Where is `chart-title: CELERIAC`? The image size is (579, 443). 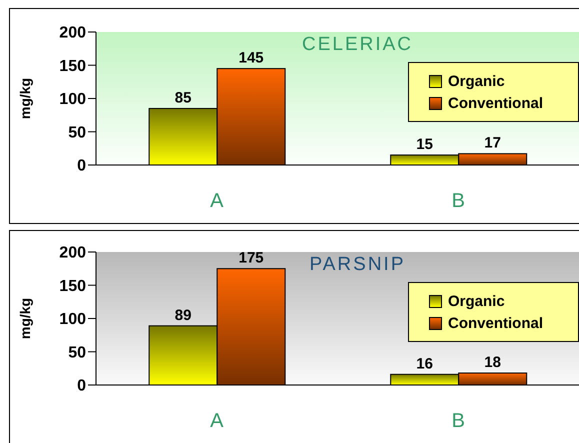
chart-title: CELERIAC is located at coordinates (358, 44).